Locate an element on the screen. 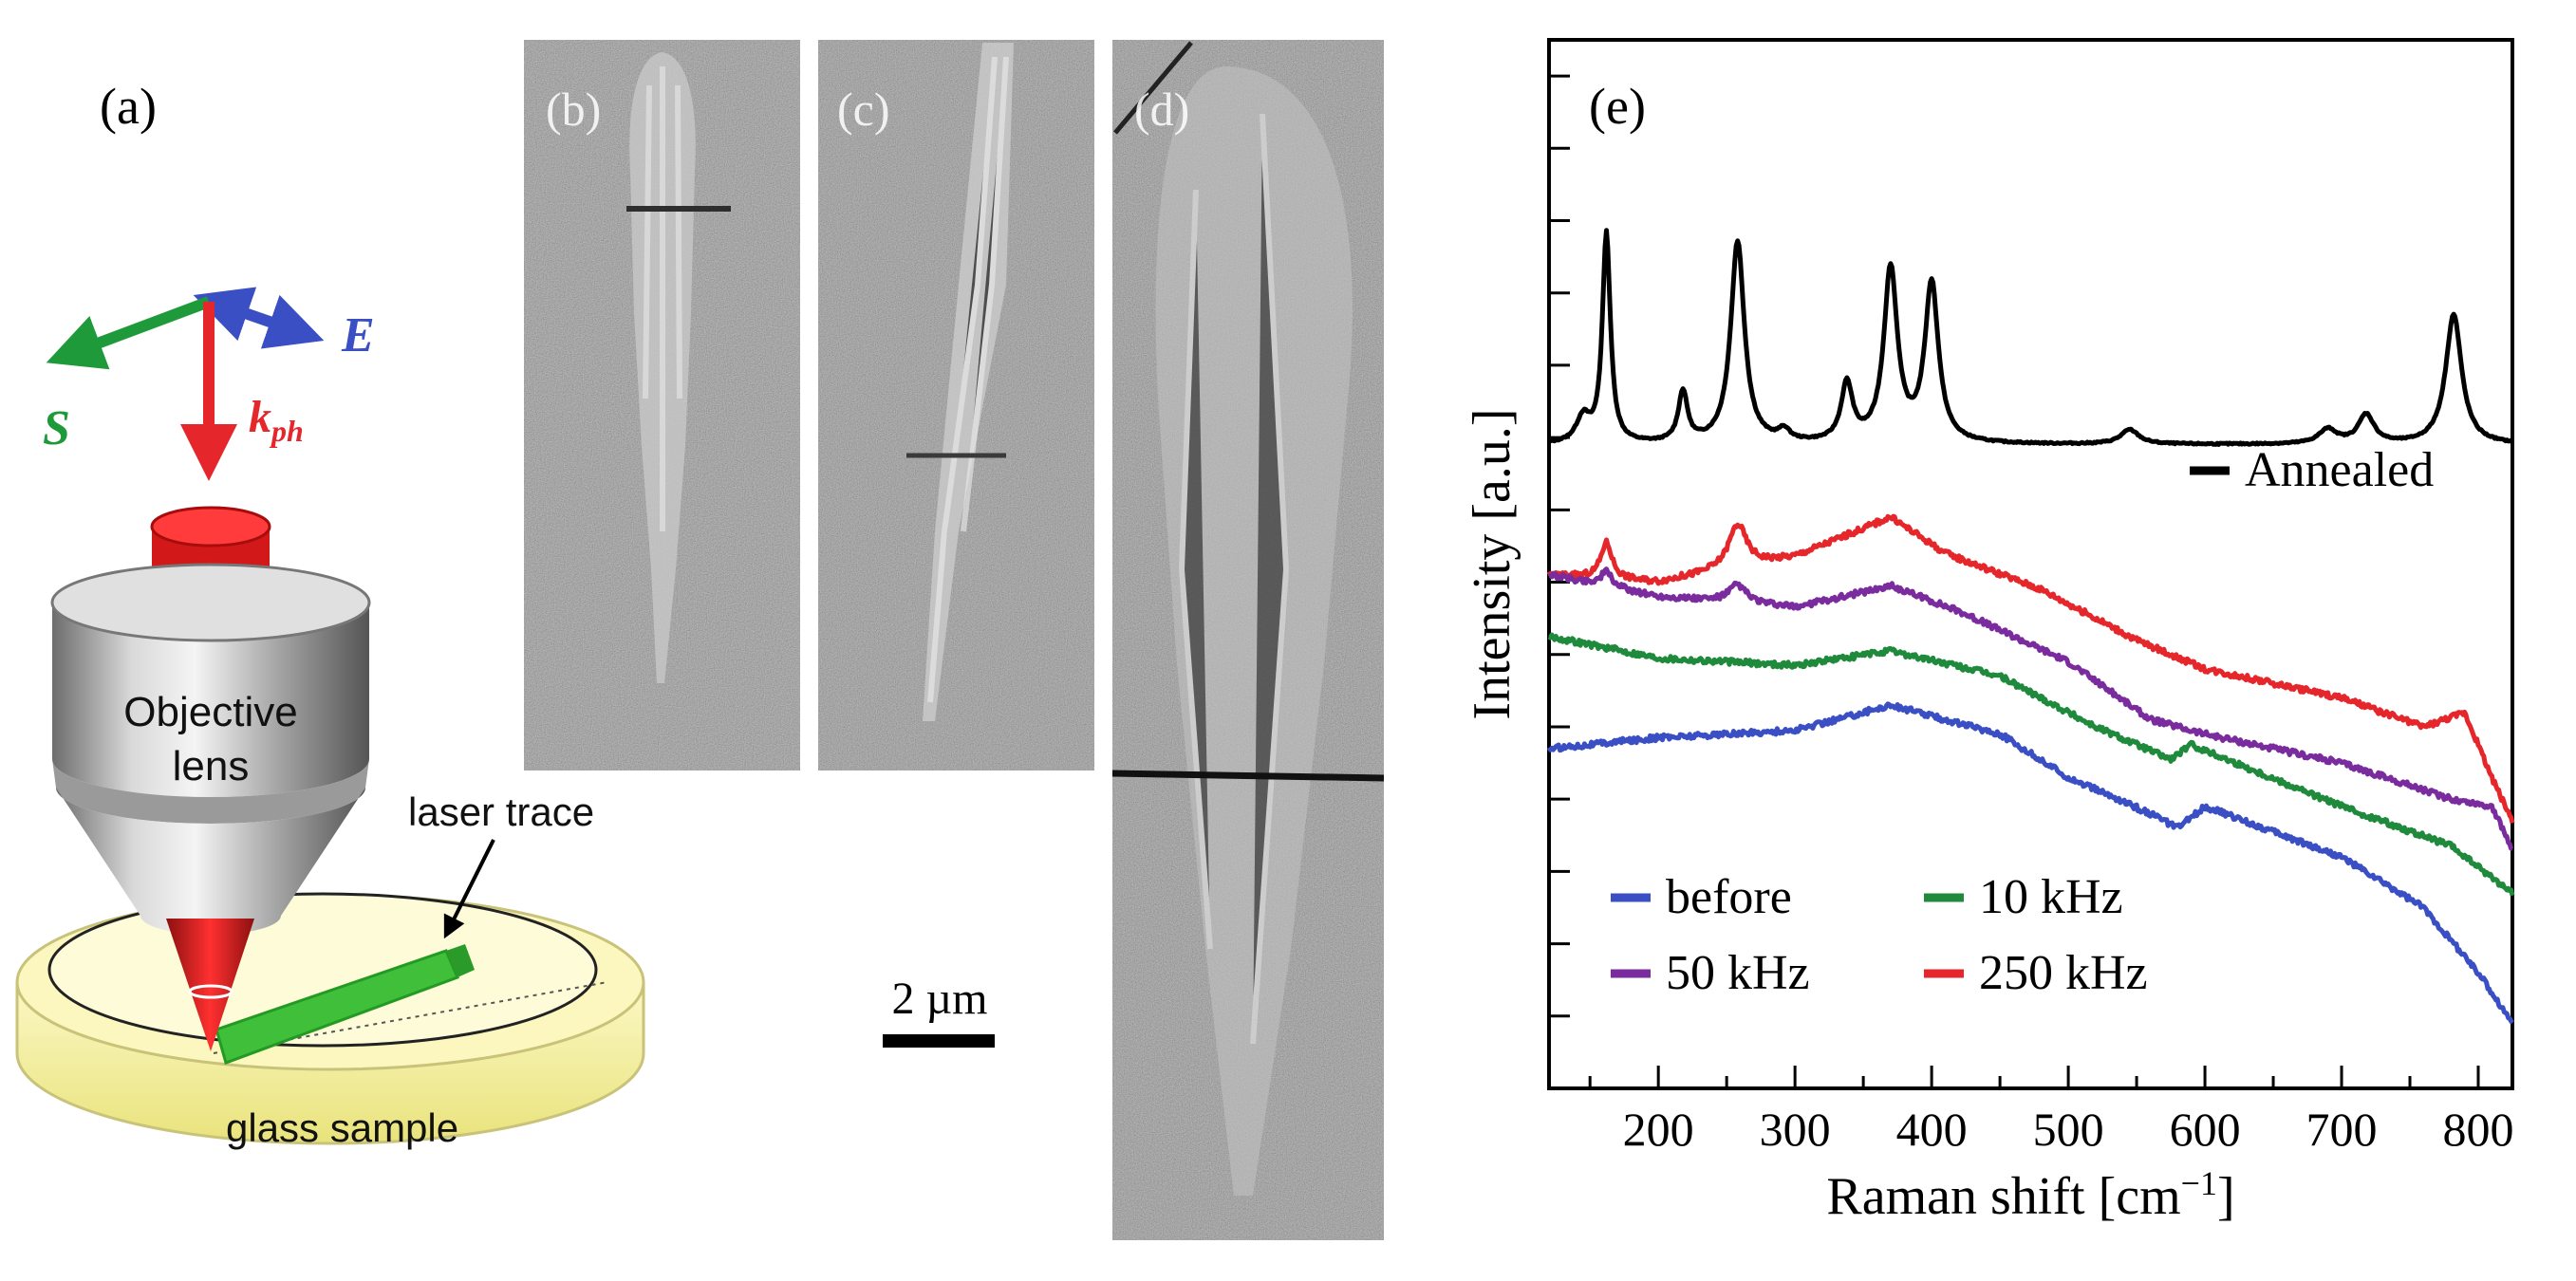 The height and width of the screenshot is (1281, 2576). glass-sample-label: glass sample is located at coordinates (342, 1127).